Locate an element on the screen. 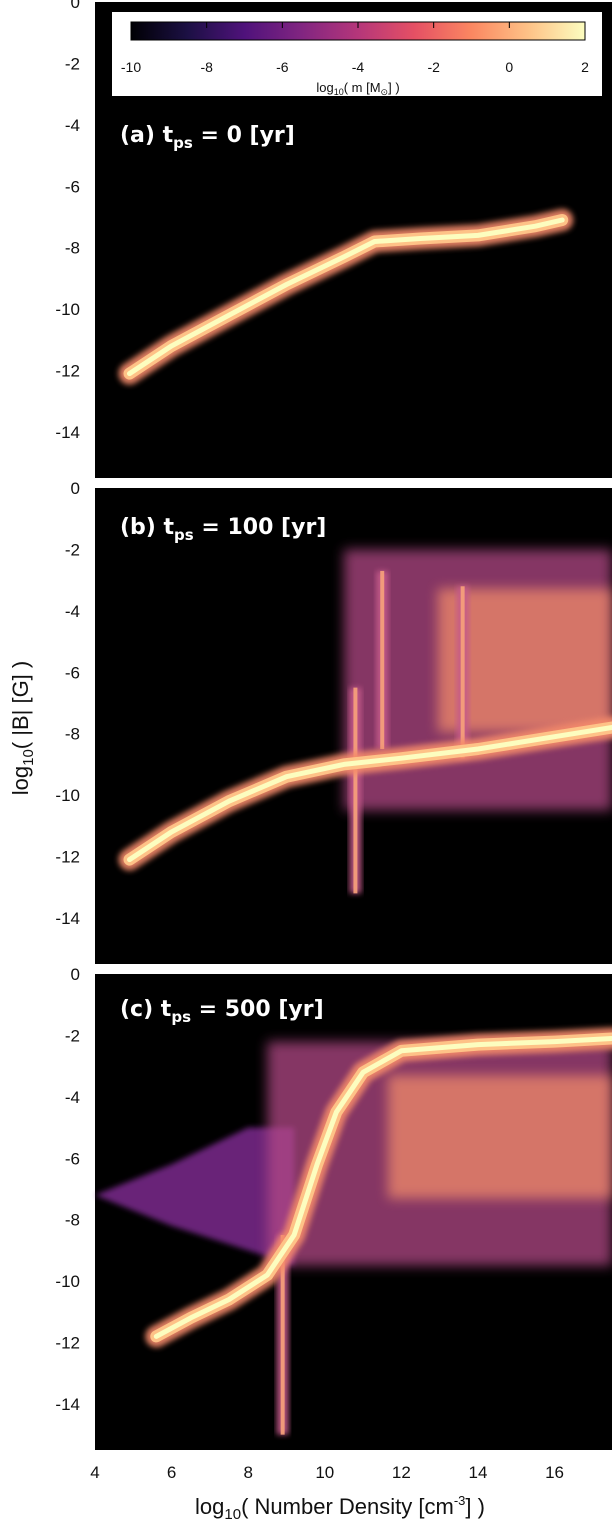 This screenshot has width=612, height=1526. panel-b-y-tick-label: -6 is located at coordinates (72, 672).